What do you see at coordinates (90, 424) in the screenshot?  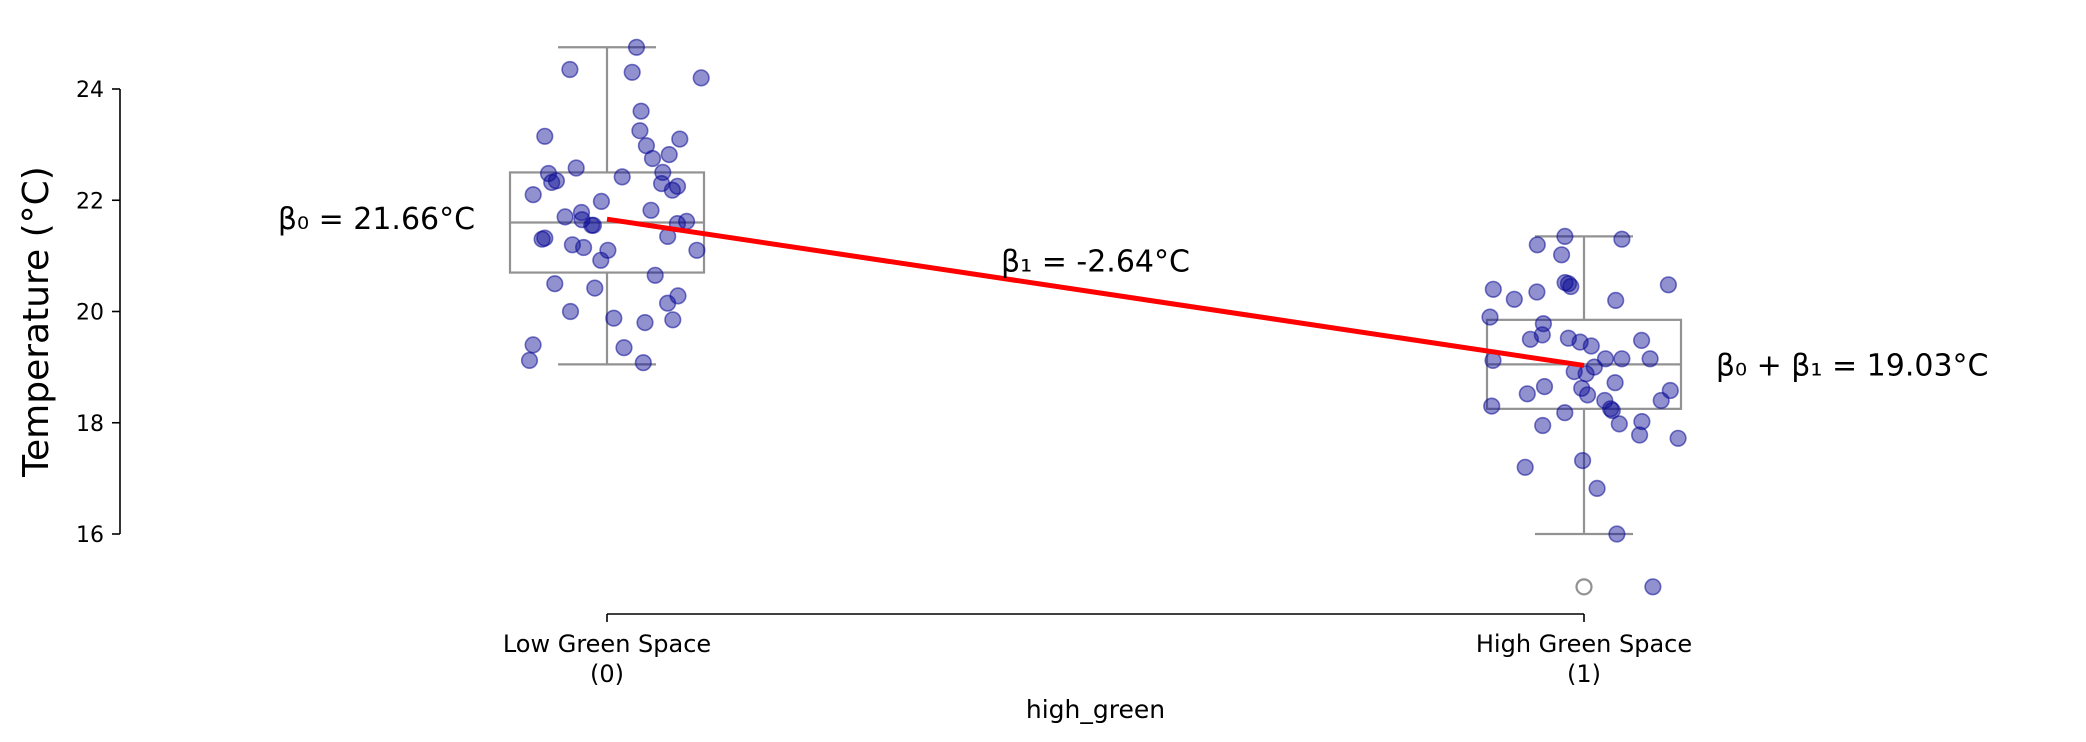 I see `y-tick-label-1: 18` at bounding box center [90, 424].